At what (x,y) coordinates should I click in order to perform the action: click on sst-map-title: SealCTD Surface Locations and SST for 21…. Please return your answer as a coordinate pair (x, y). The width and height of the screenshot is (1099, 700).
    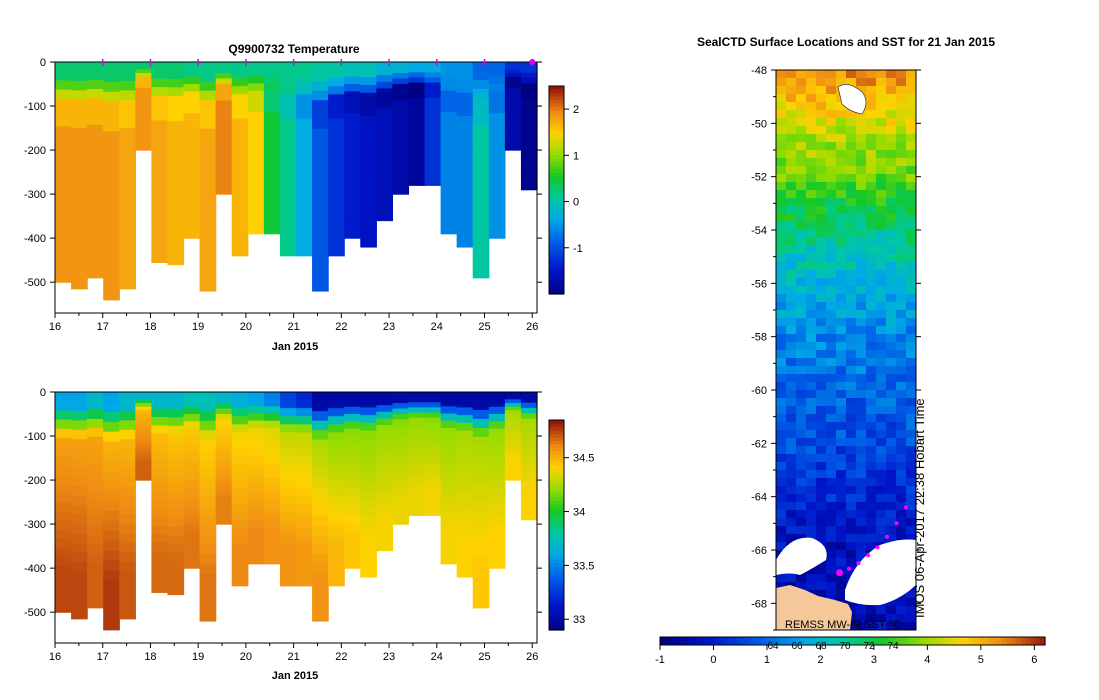
    Looking at the image, I should click on (846, 42).